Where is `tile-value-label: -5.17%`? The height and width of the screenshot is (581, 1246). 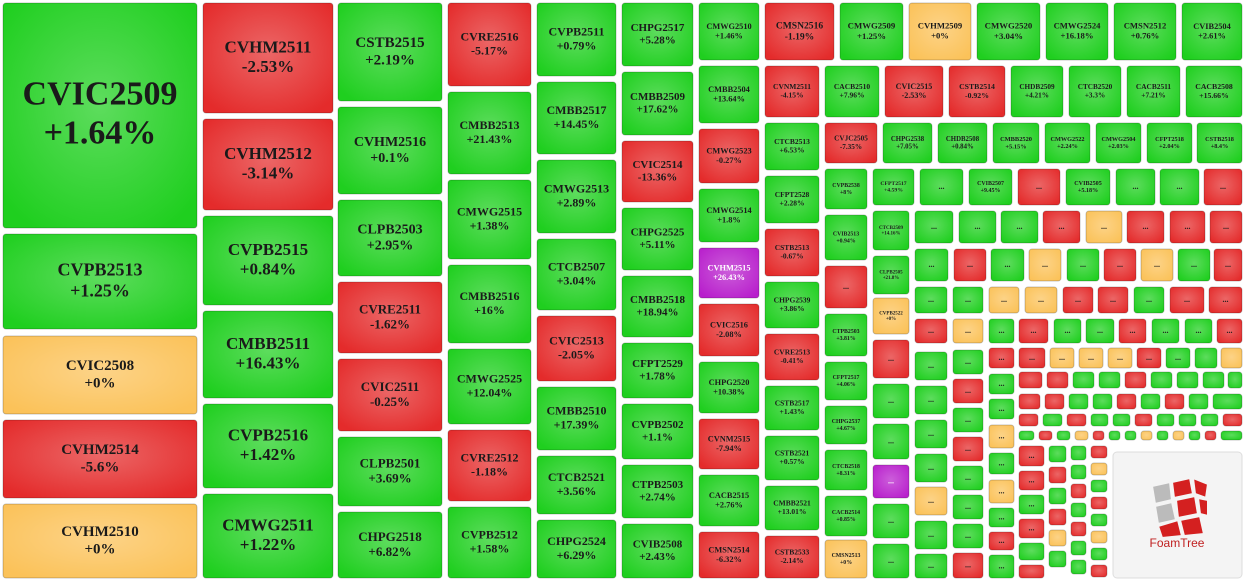 tile-value-label: -5.17% is located at coordinates (489, 50).